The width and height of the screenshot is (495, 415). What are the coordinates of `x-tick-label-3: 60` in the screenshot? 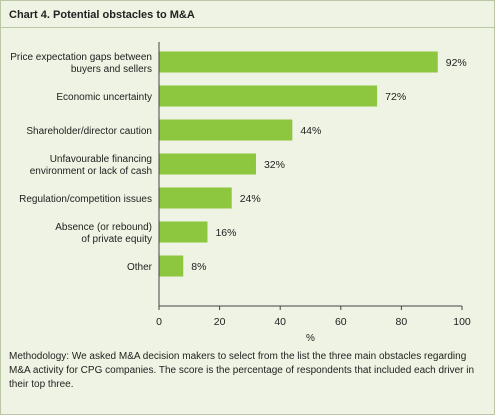 It's located at (341, 322).